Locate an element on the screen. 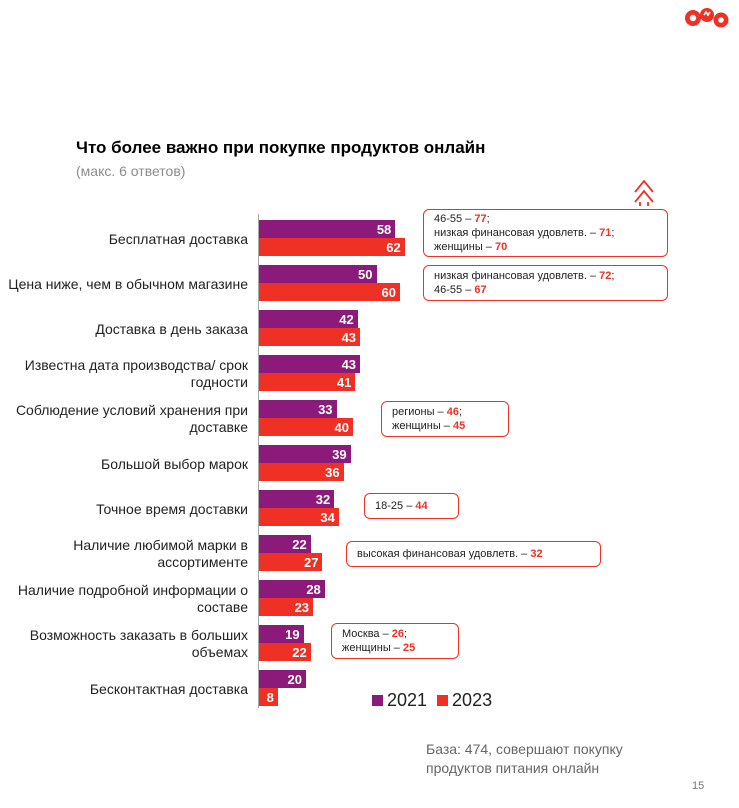 Image resolution: width=739 pixels, height=808 pixels. bar-2023: 43 is located at coordinates (310, 337).